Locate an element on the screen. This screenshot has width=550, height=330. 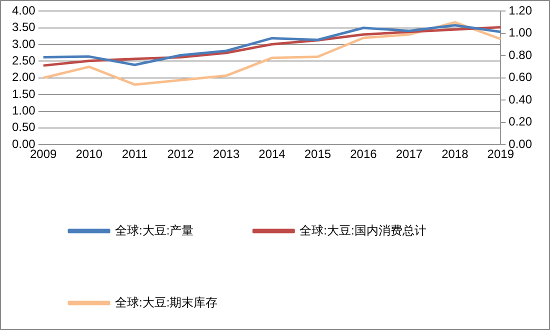
legend-label: 全球:大豆:产量 is located at coordinates (154, 230).